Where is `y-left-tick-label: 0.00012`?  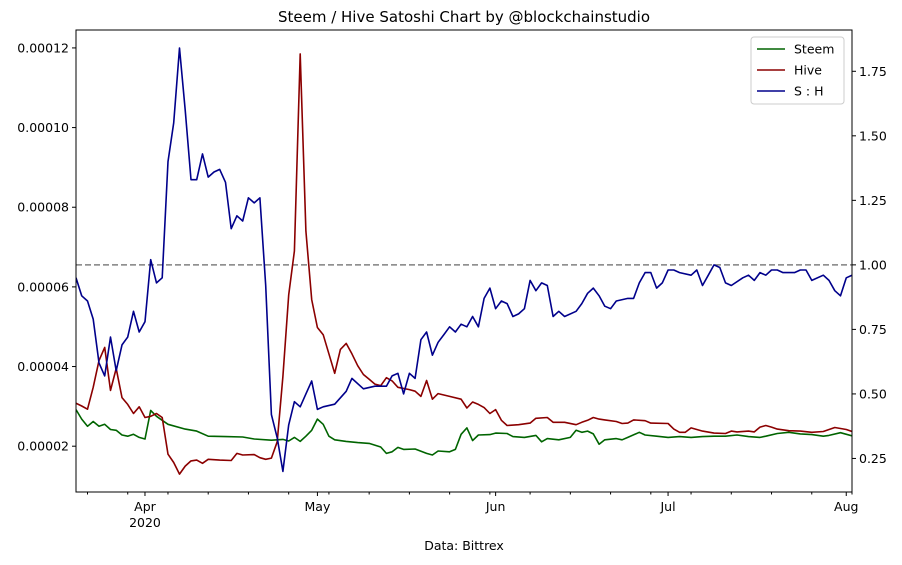 y-left-tick-label: 0.00012 is located at coordinates (43, 47).